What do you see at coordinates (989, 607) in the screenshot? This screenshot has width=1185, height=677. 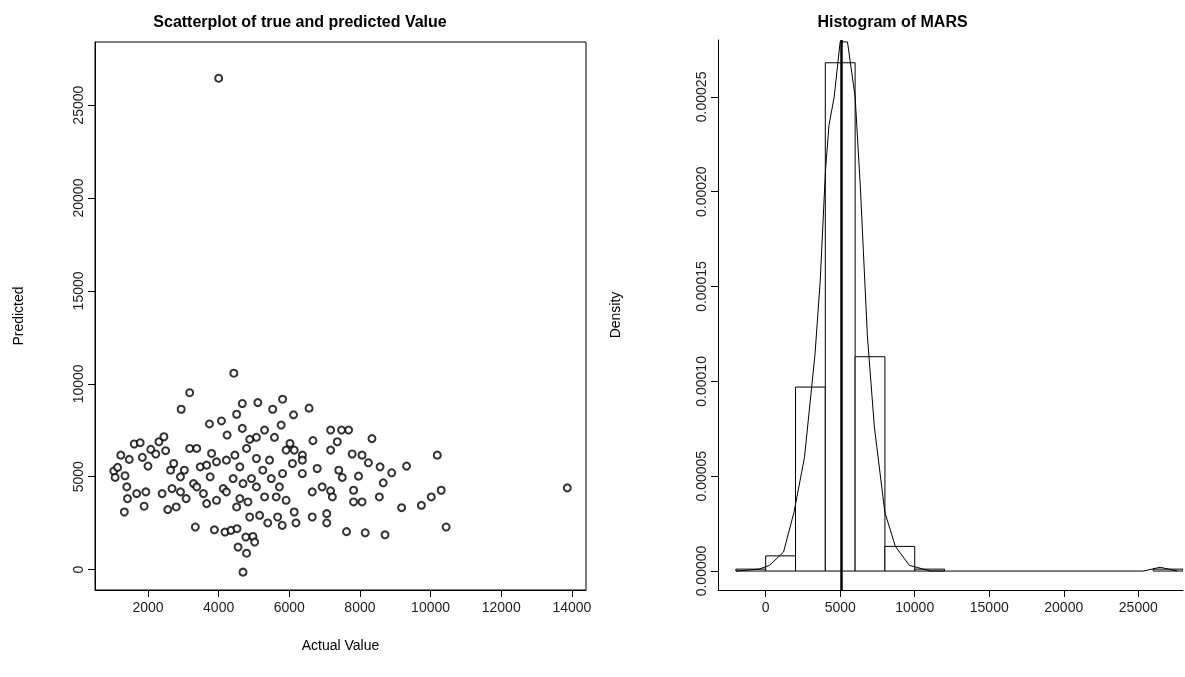 I see `x-tick-label: 15000` at bounding box center [989, 607].